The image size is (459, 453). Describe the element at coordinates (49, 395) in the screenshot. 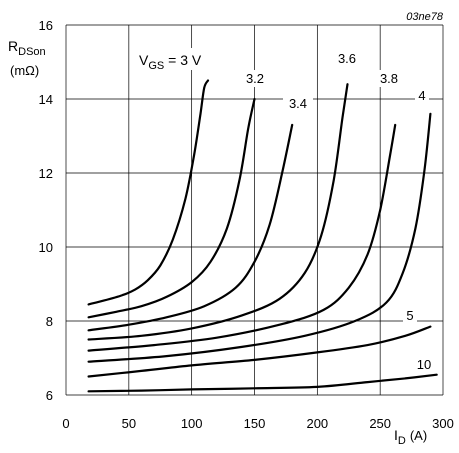

I see `y-tick-label: 6` at that location.